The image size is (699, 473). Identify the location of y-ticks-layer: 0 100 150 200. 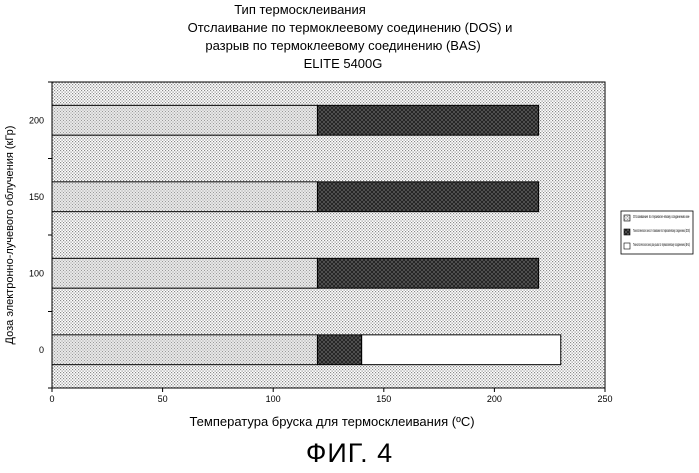
(40, 235).